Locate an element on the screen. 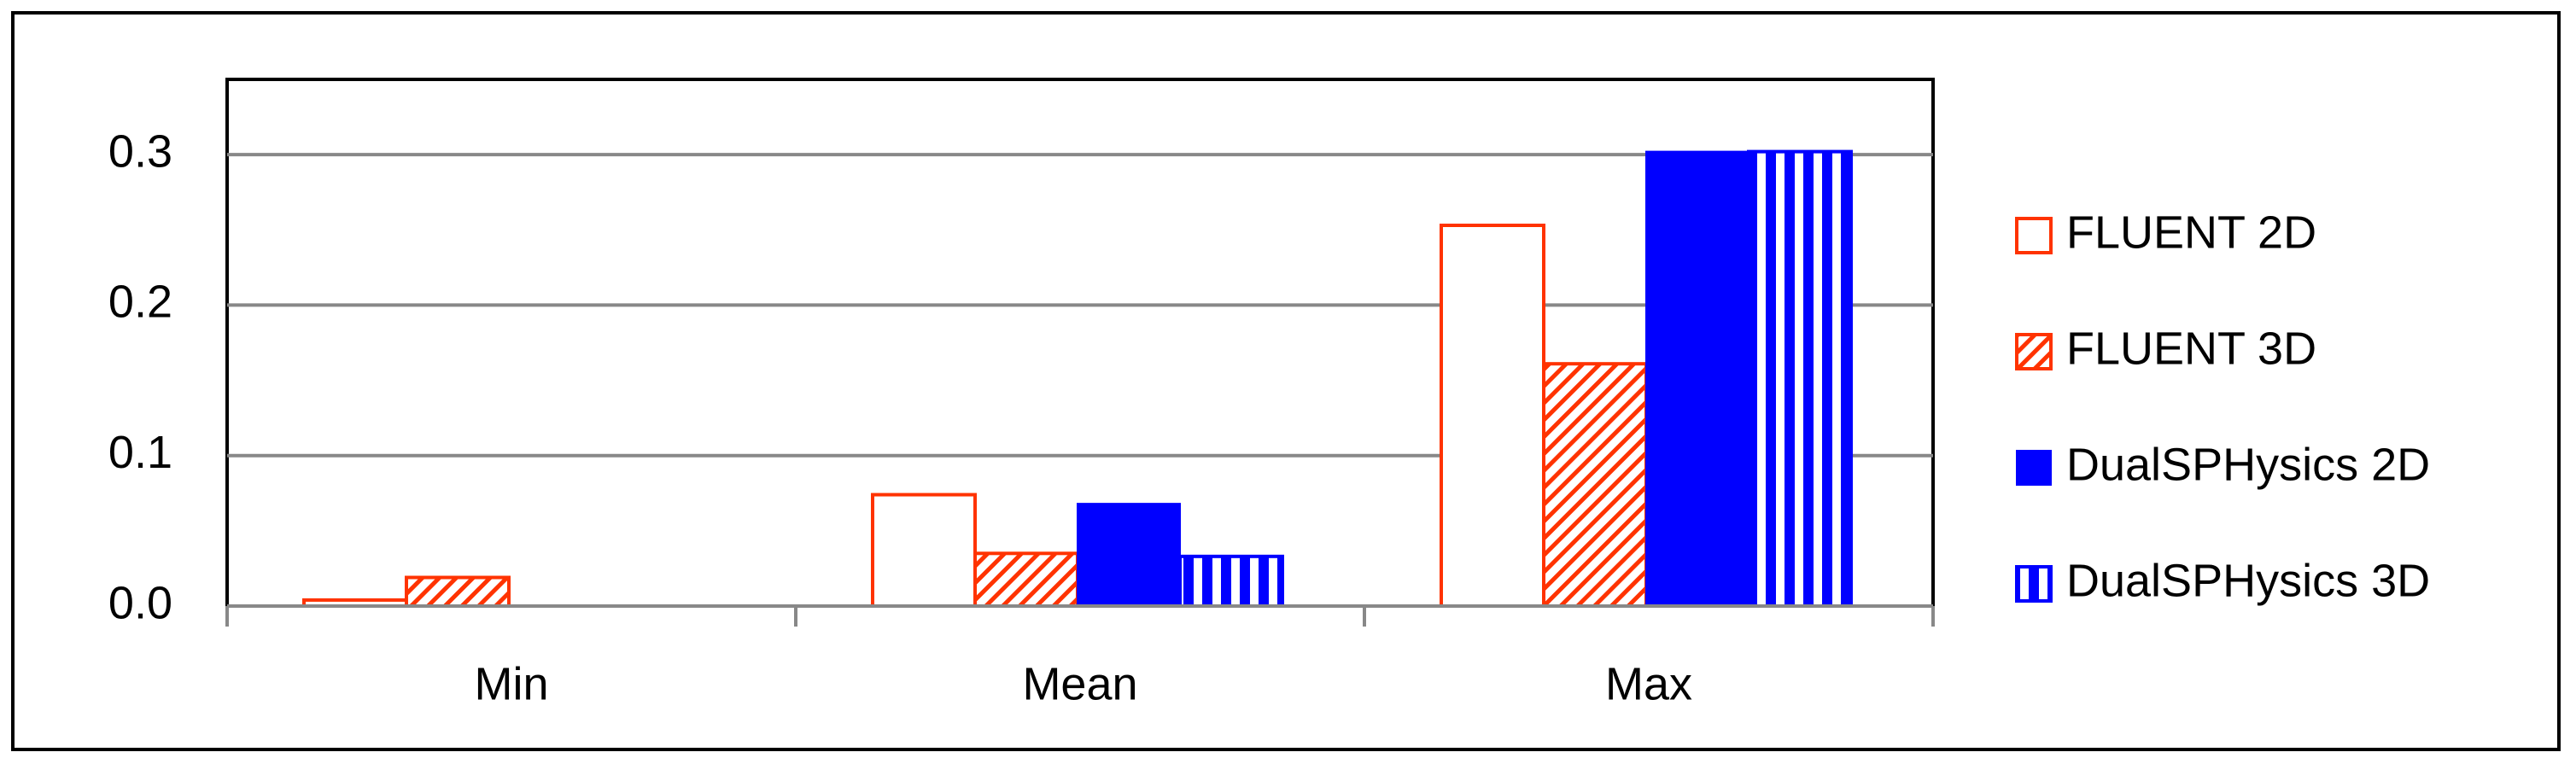 The width and height of the screenshot is (2576, 758). y-tick-label: 0.0 is located at coordinates (140, 603).